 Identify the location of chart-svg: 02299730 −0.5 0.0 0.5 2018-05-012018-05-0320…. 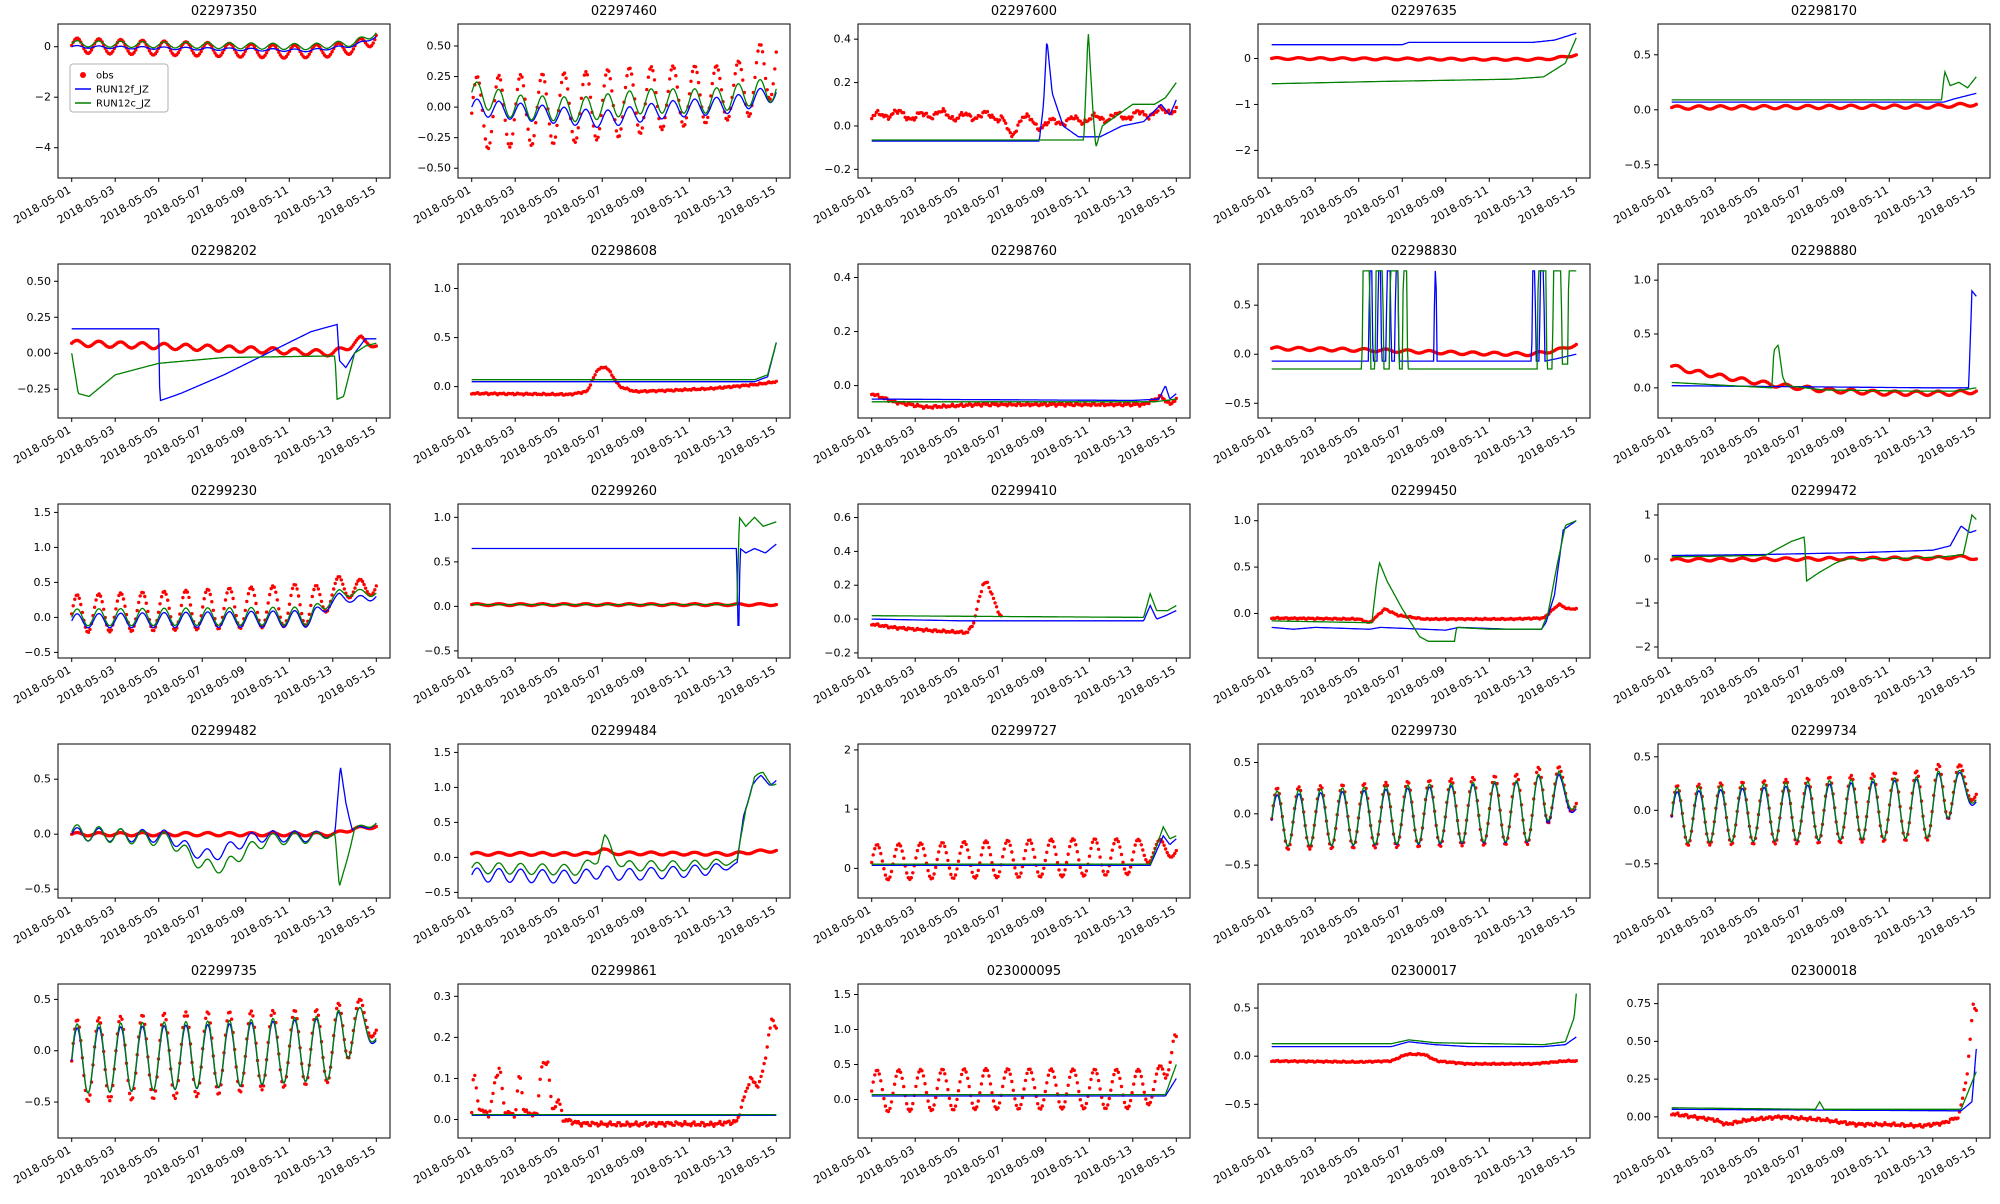
(1401, 835).